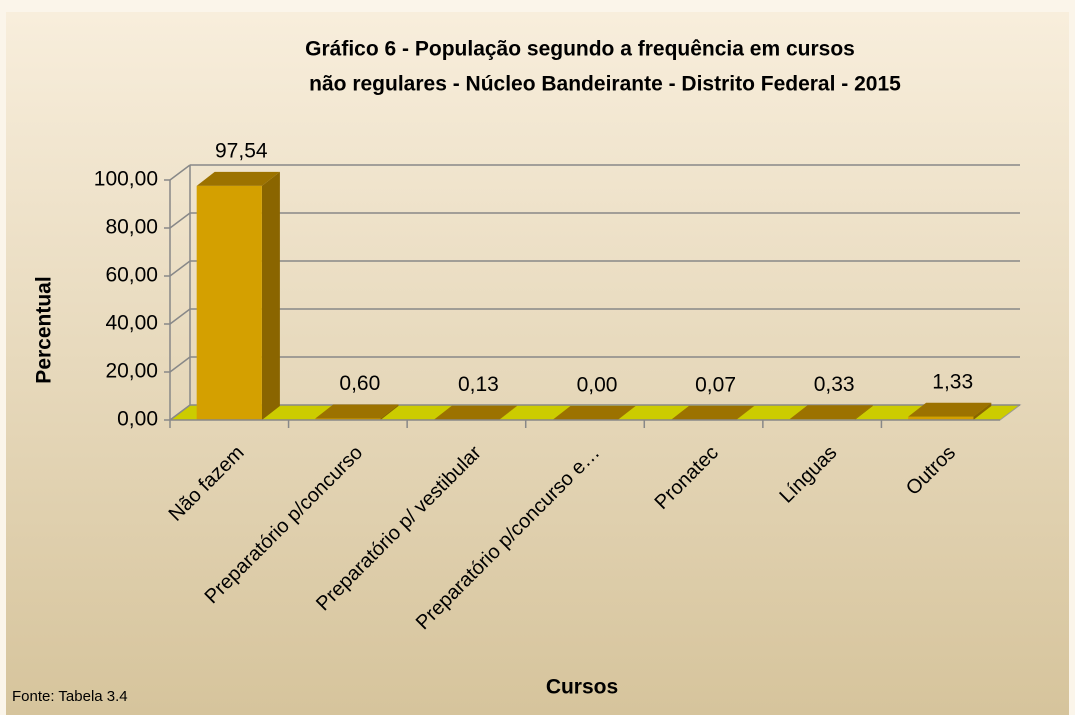  What do you see at coordinates (44, 329) in the screenshot?
I see `y-axis-label: Percentual` at bounding box center [44, 329].